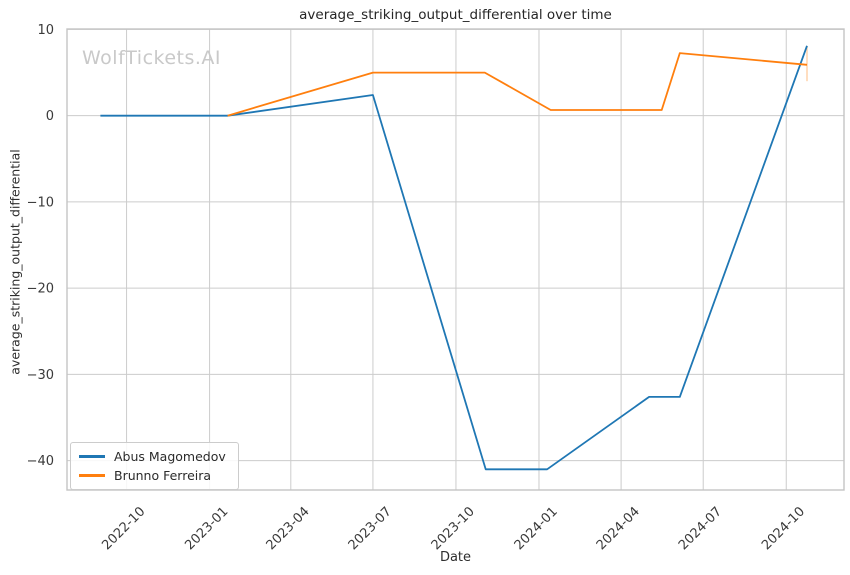 This screenshot has width=850, height=575. Describe the element at coordinates (40, 375) in the screenshot. I see `y-tick-label: −30` at that location.